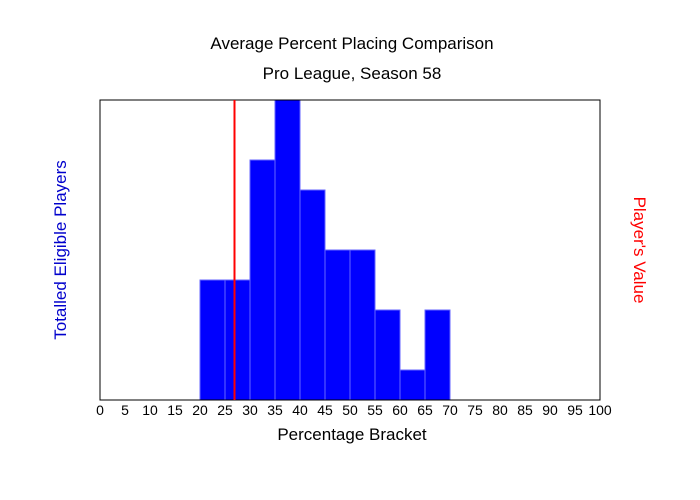 The image size is (700, 500). What do you see at coordinates (100, 410) in the screenshot?
I see `x-tick-label: 0` at bounding box center [100, 410].